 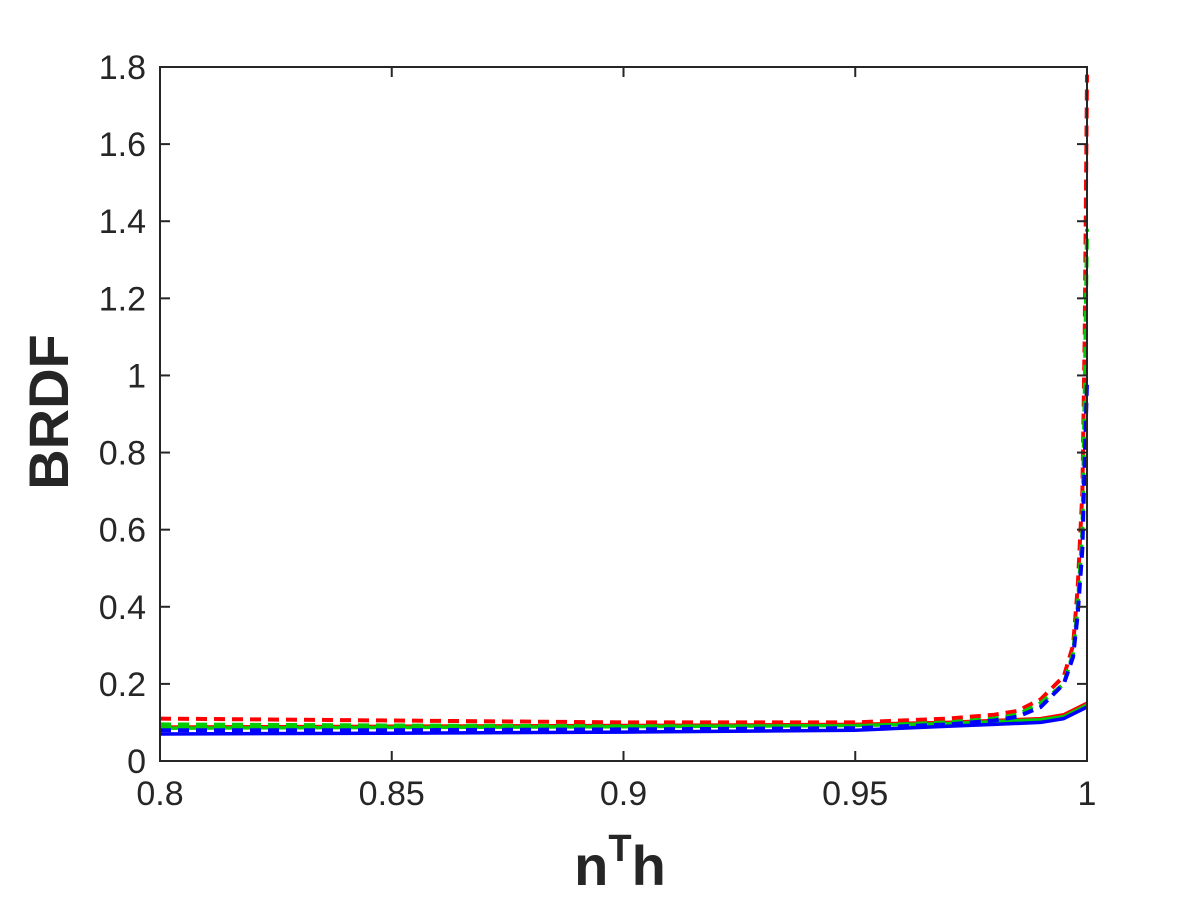 What do you see at coordinates (122, 454) in the screenshot?
I see `y-tick-label: 0.8` at bounding box center [122, 454].